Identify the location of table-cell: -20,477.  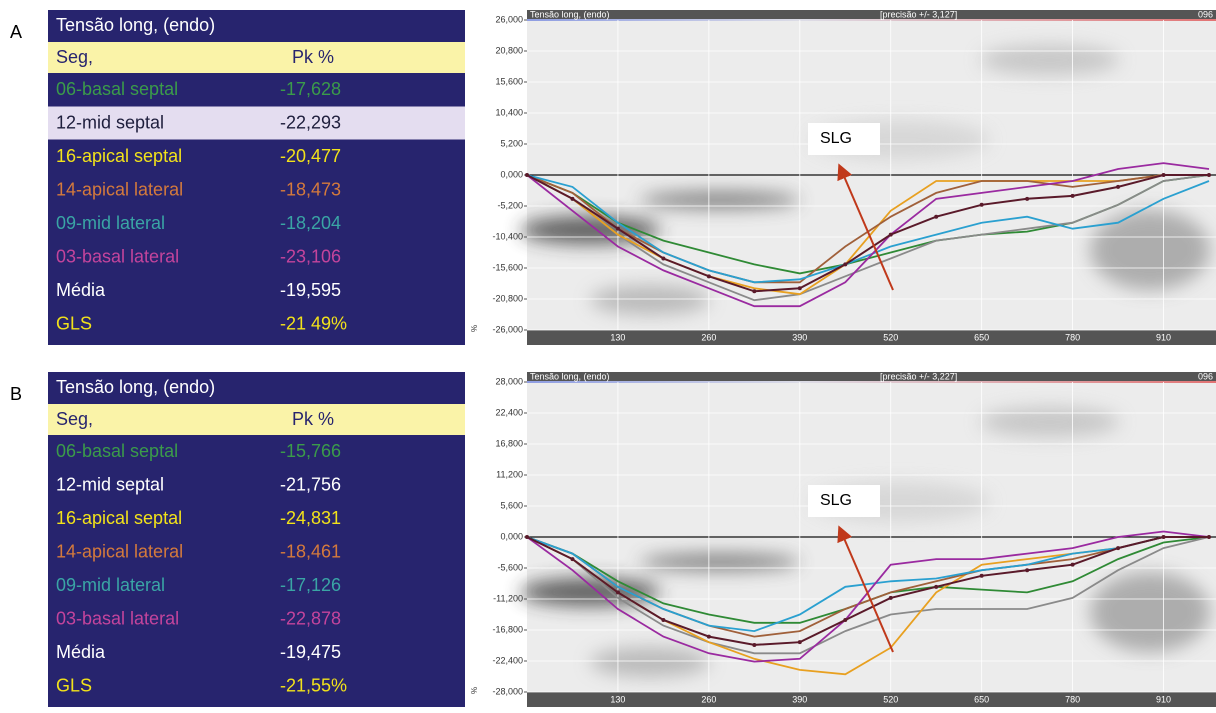
(310, 156).